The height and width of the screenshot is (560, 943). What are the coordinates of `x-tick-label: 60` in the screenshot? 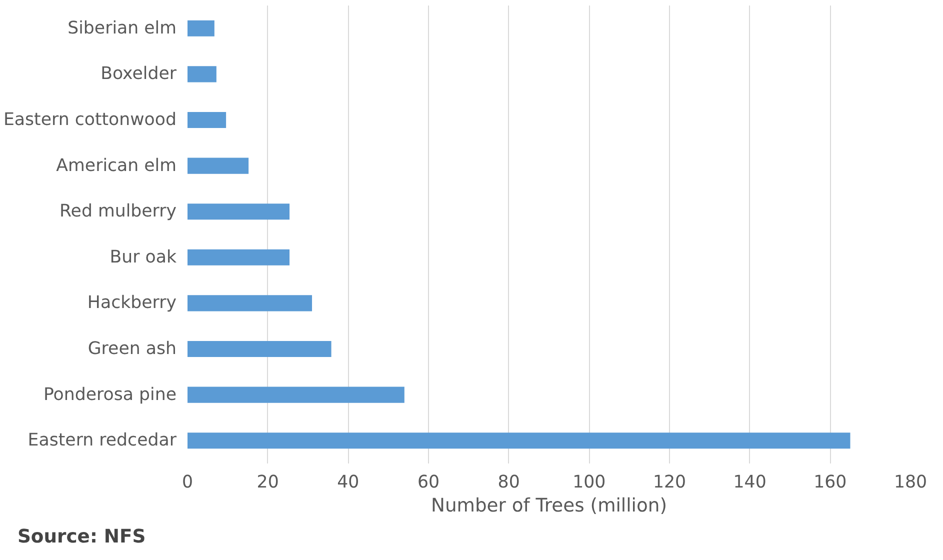 It's located at (428, 482).